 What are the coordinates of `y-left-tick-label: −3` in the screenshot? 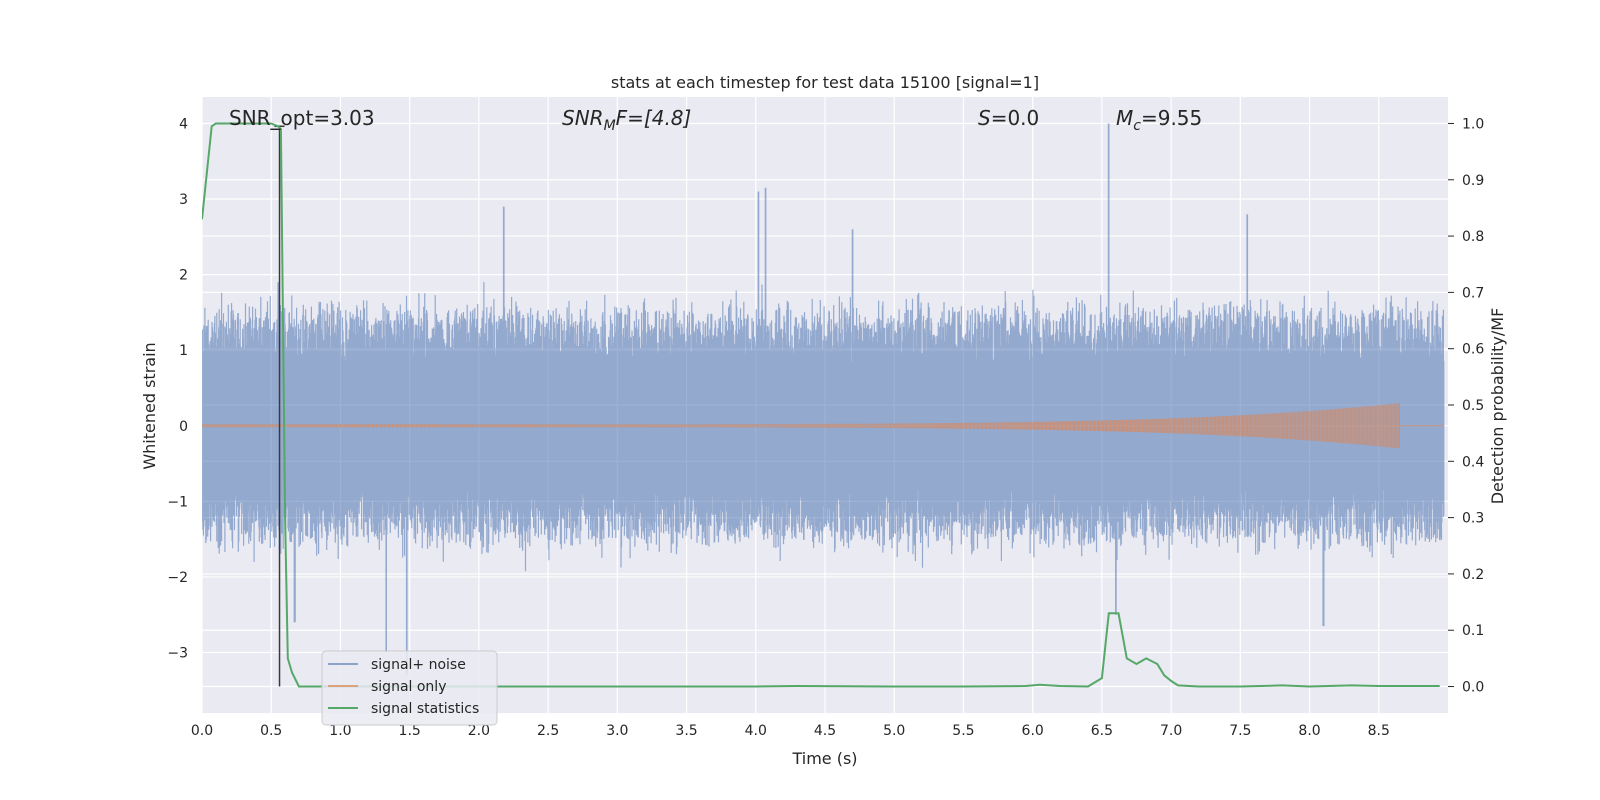 It's located at (177, 654).